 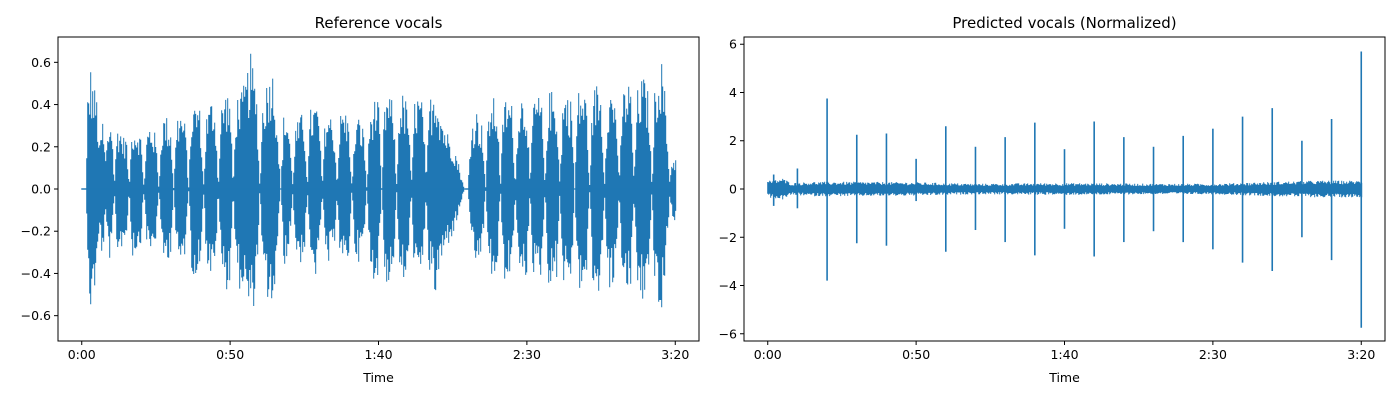 What do you see at coordinates (41, 62) in the screenshot?
I see `y-tick-label: 0.6` at bounding box center [41, 62].